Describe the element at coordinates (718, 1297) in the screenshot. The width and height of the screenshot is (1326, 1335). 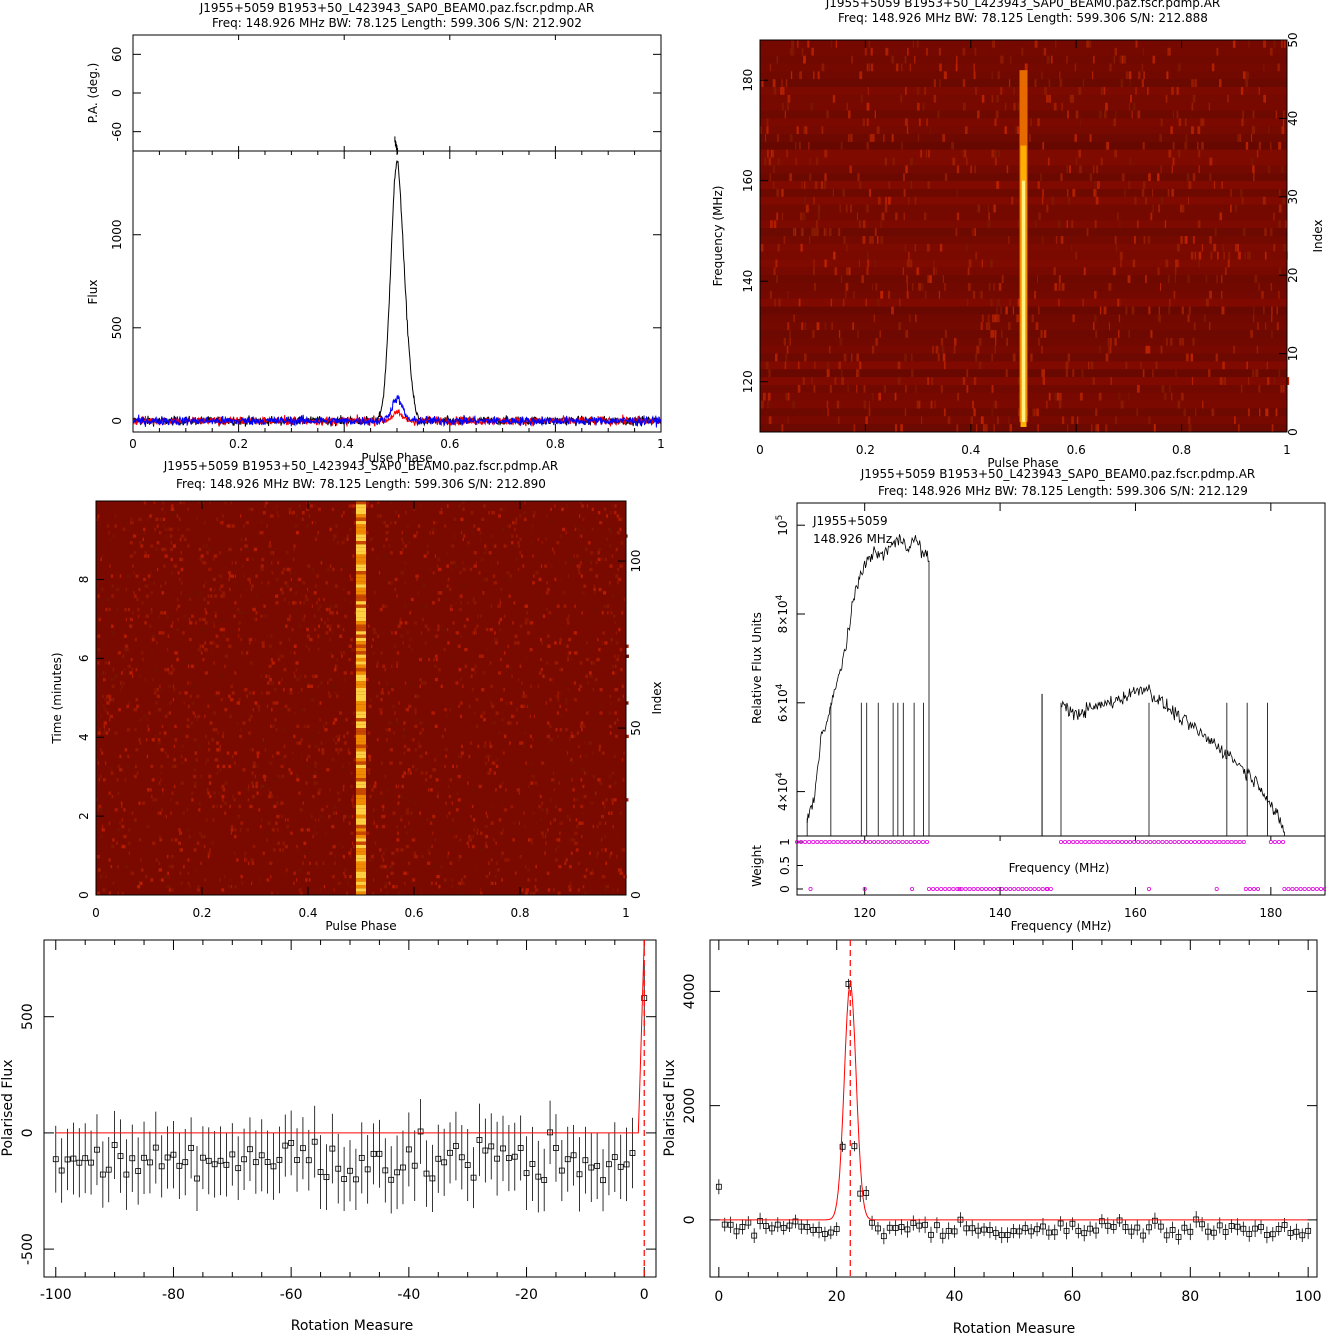
I see `rmpos-xtick-label: 0` at that location.